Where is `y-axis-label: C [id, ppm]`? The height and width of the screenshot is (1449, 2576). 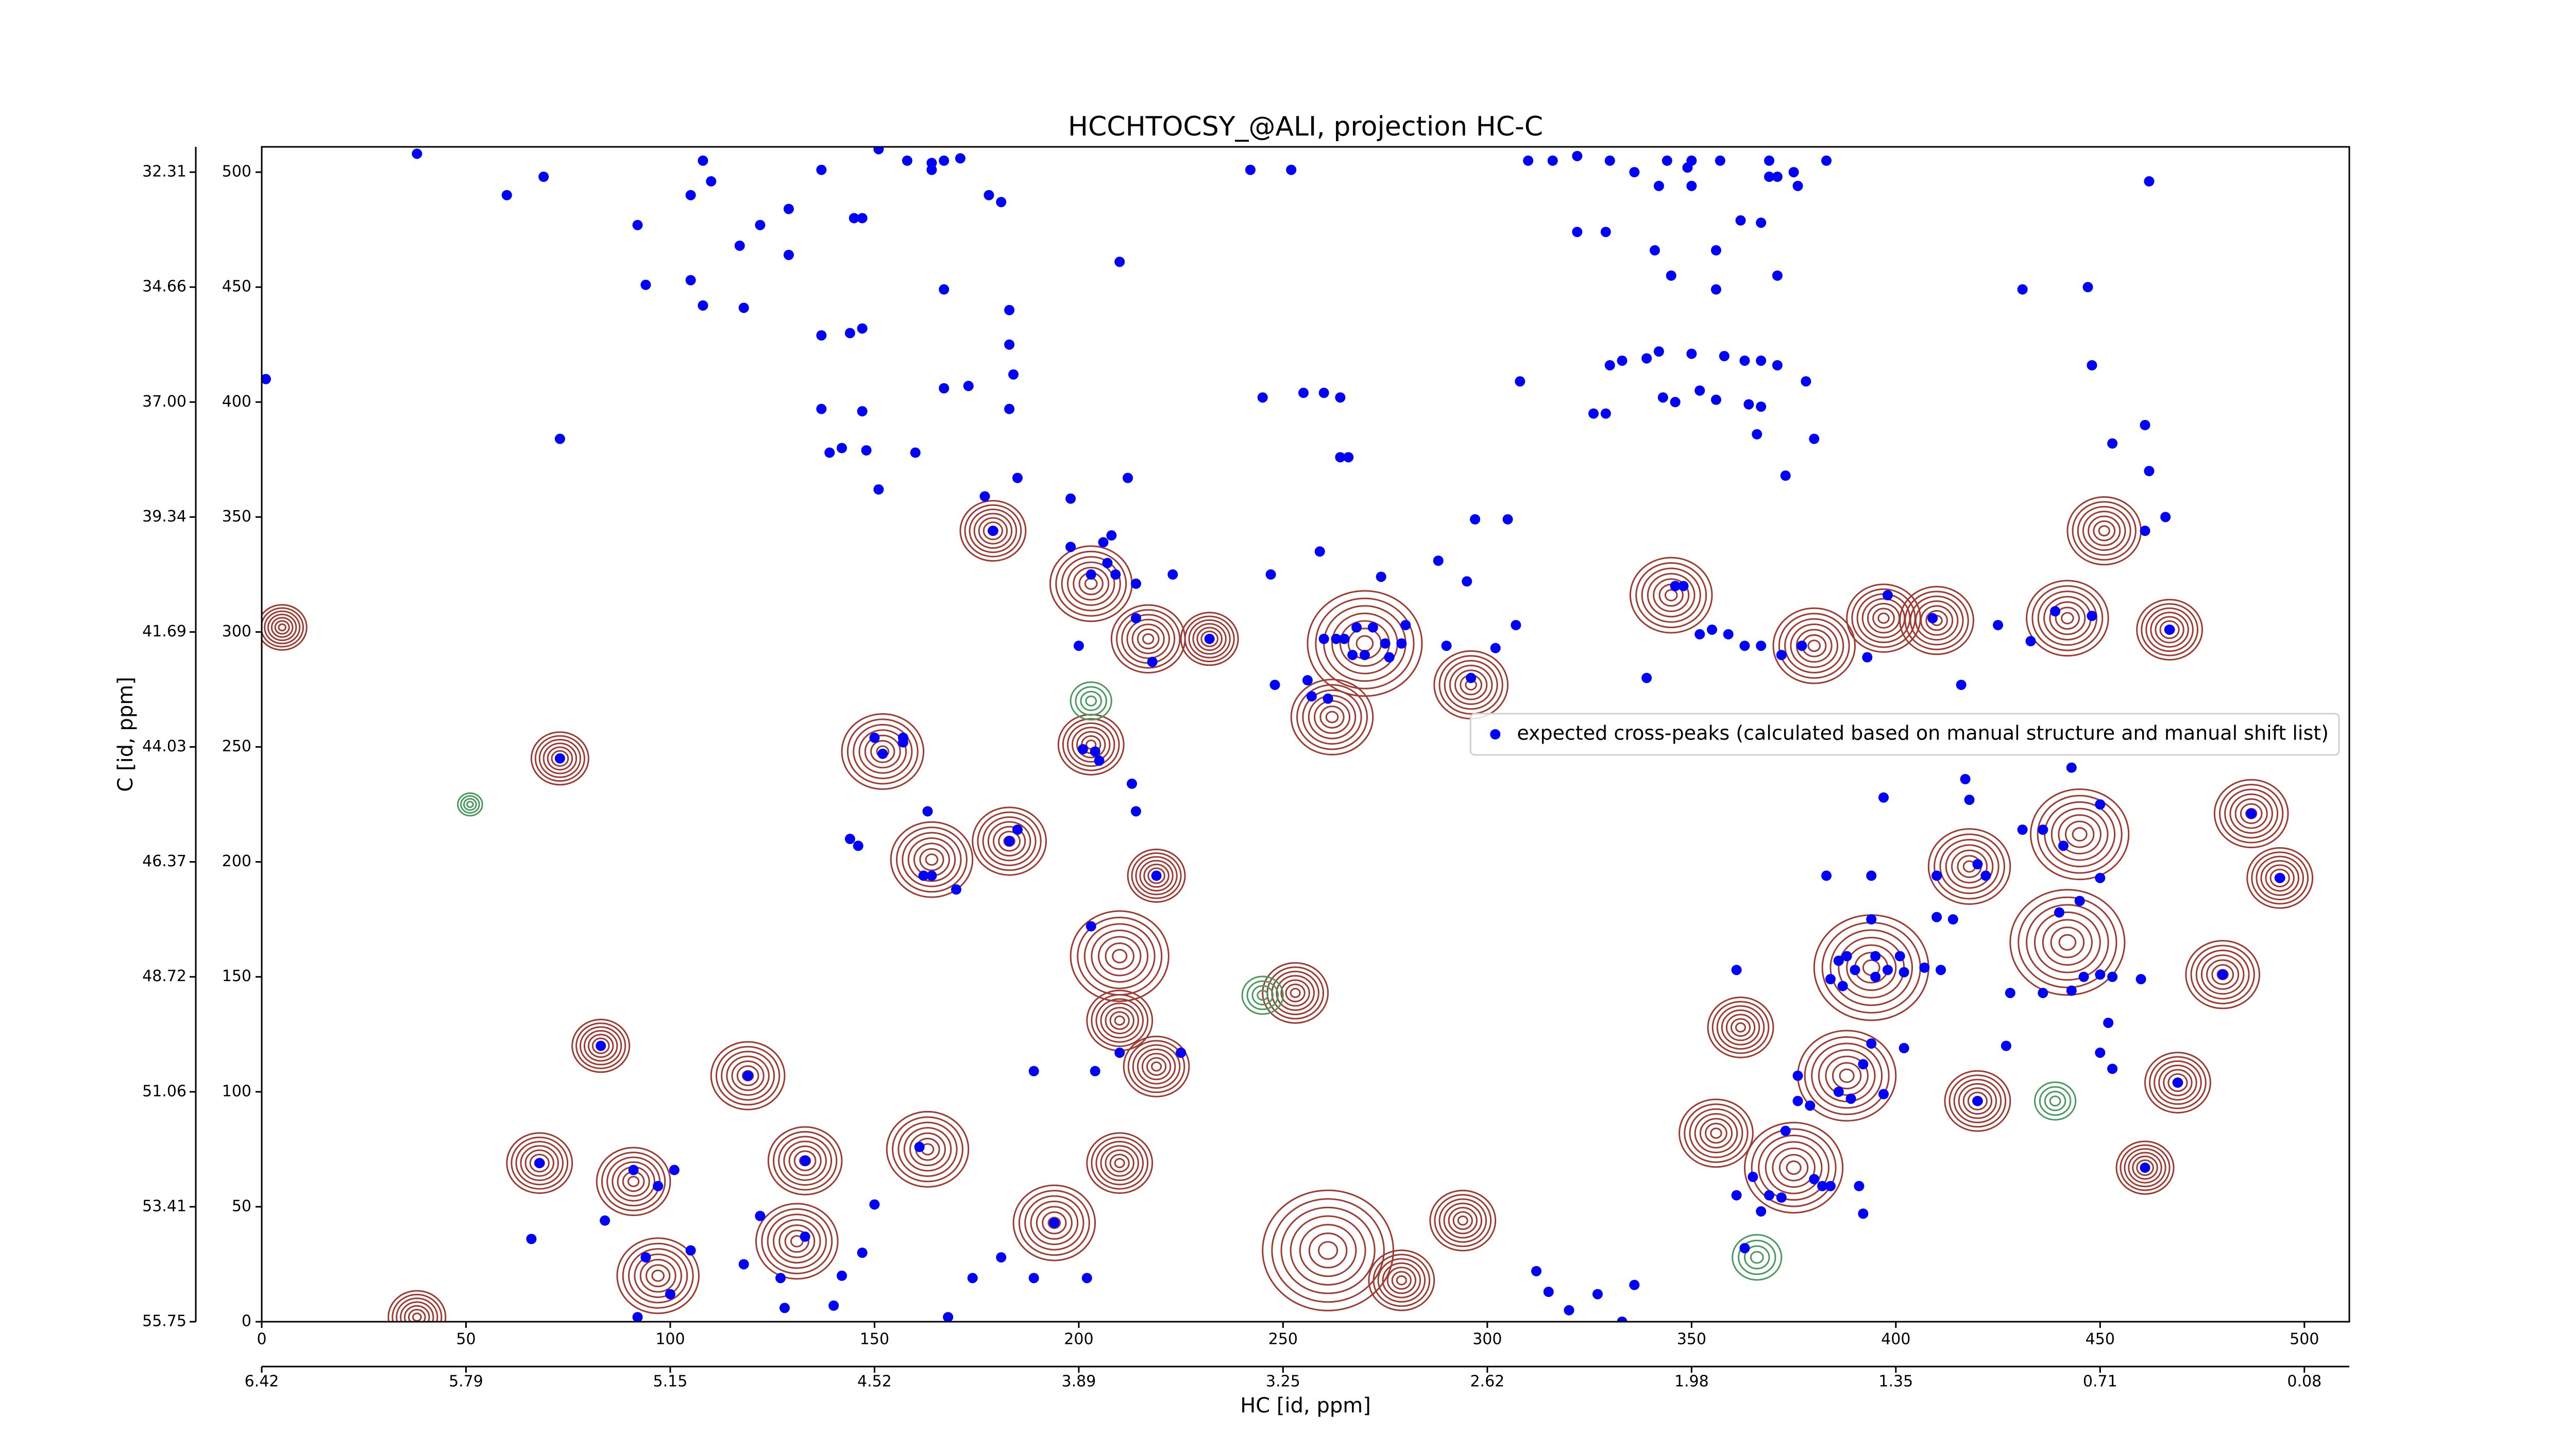
y-axis-label: C [id, ppm] is located at coordinates (126, 734).